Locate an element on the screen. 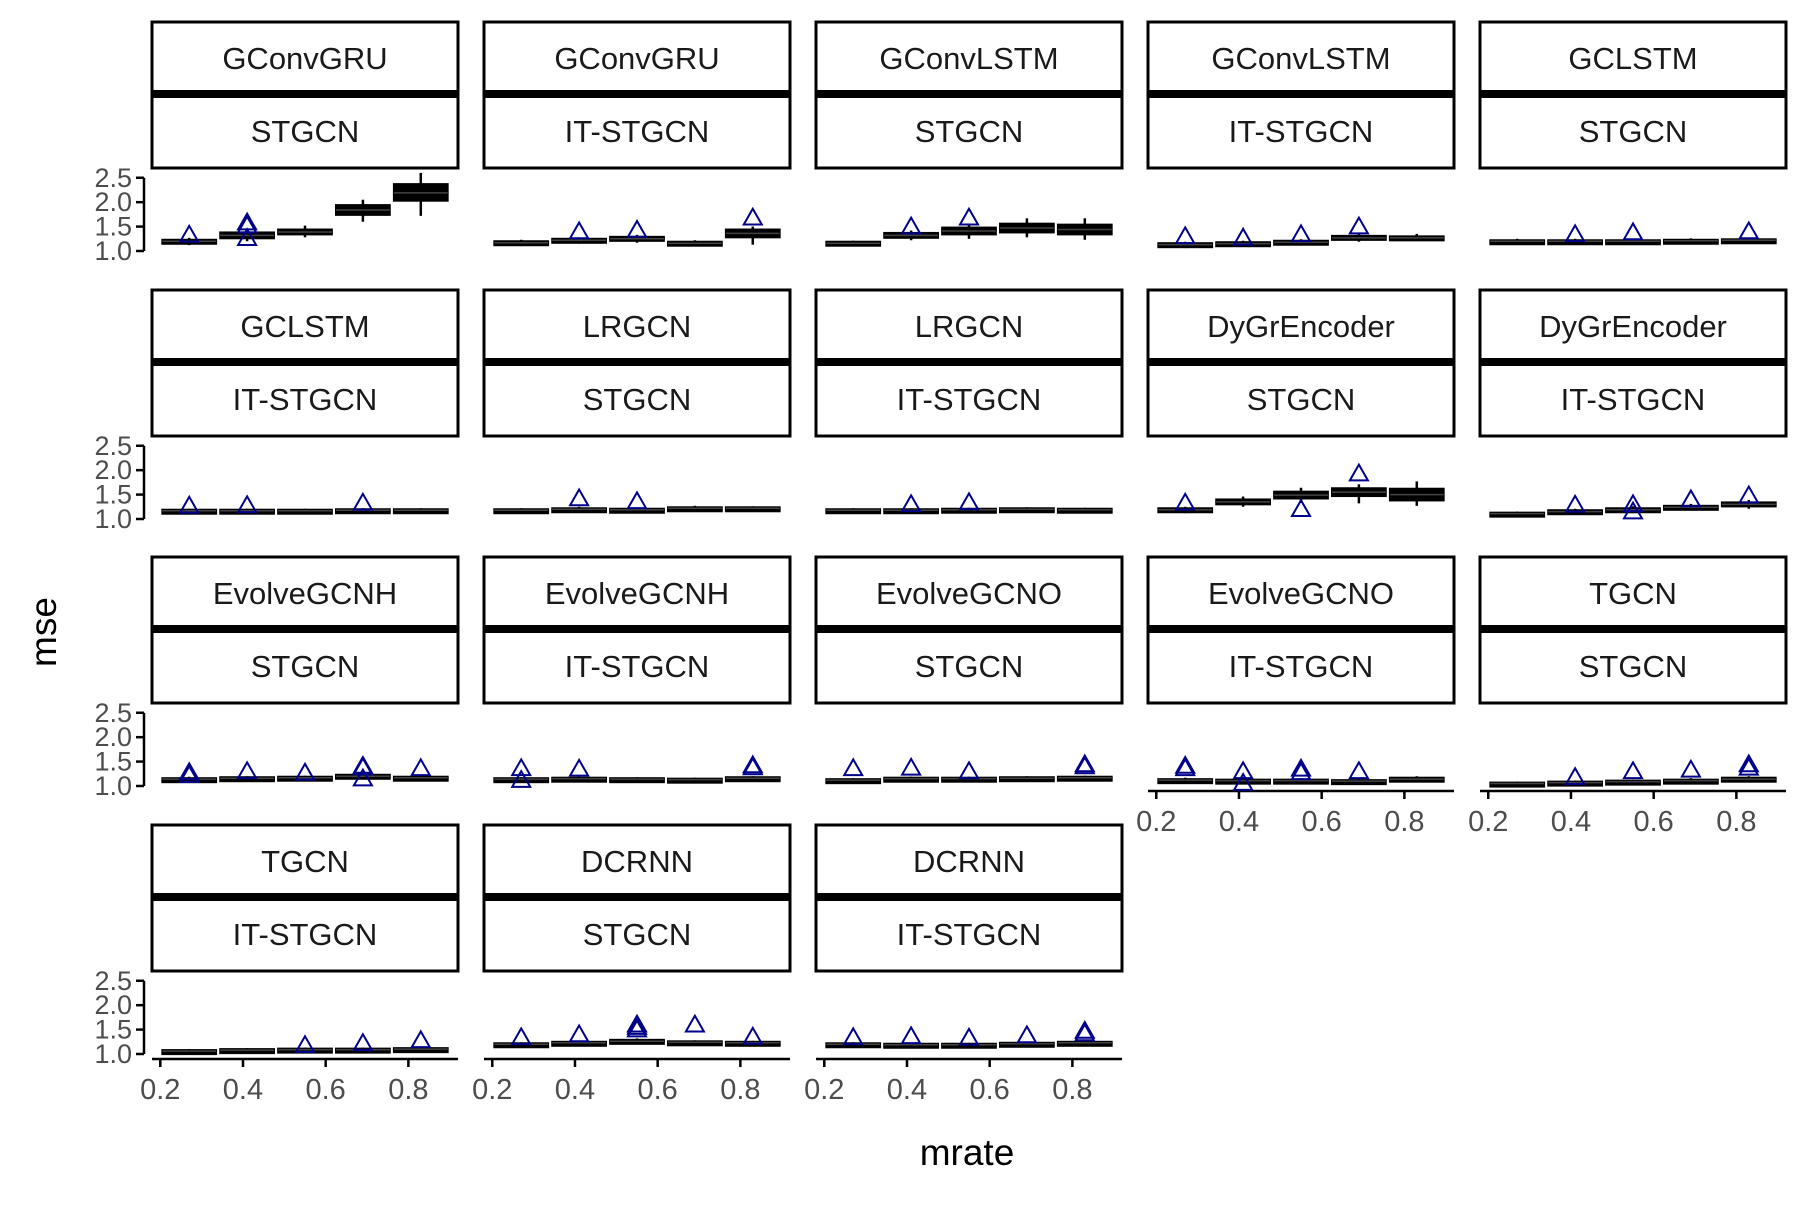 This screenshot has height=1205, width=1800. y-tick-label: 2.0 is located at coordinates (113, 1005).